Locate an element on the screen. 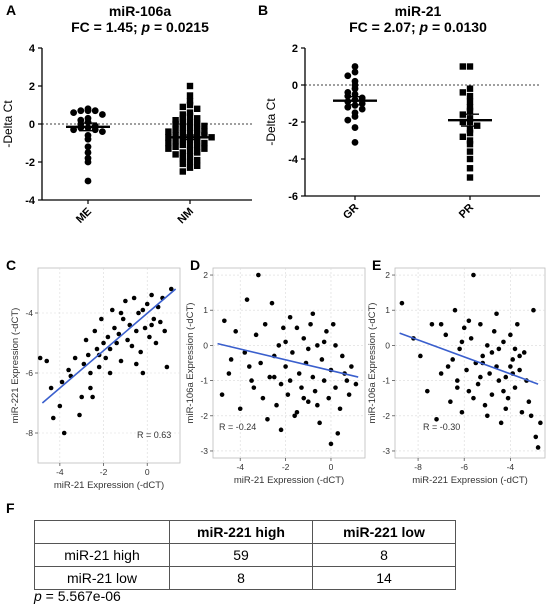 This screenshot has height=609, width=550. y-axis-label: miR-221 Expression (-dCT) is located at coordinates (15, 366).